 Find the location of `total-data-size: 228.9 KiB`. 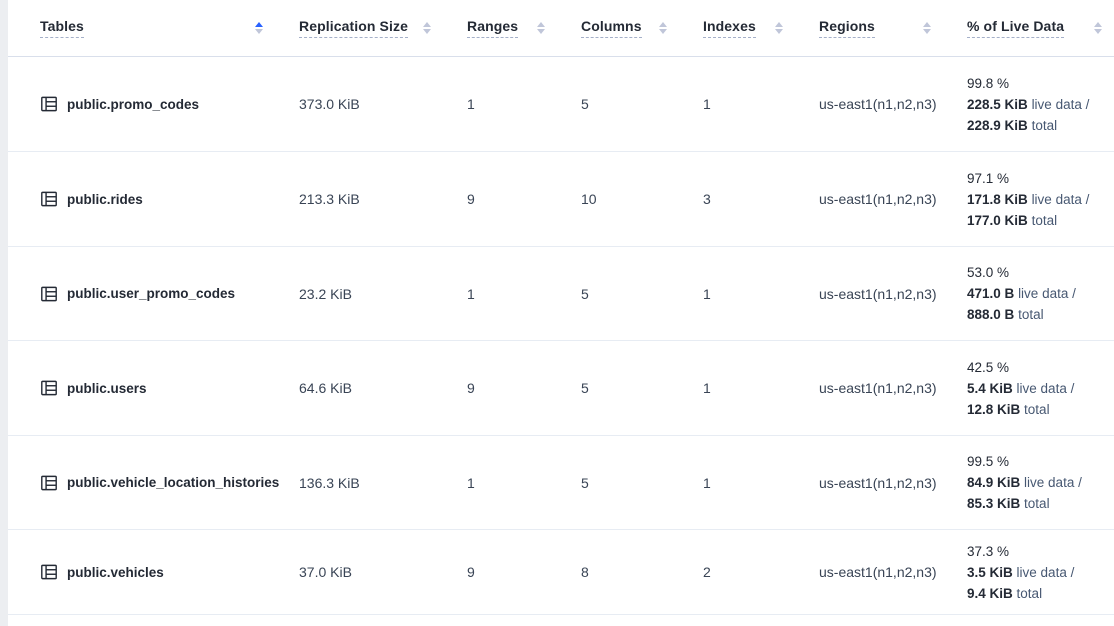

total-data-size: 228.9 KiB is located at coordinates (997, 125).